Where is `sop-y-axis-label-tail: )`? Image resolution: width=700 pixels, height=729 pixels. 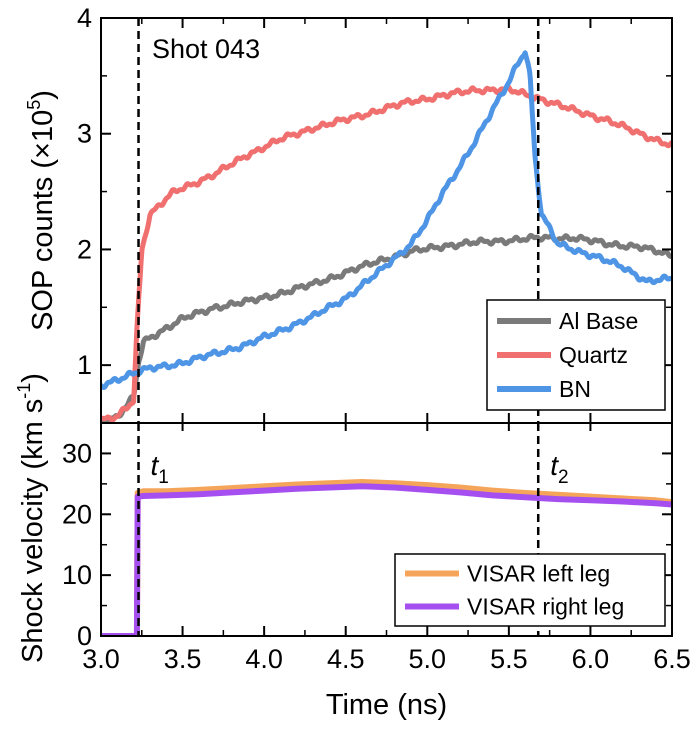
sop-y-axis-label-tail: ) is located at coordinates (43, 95).